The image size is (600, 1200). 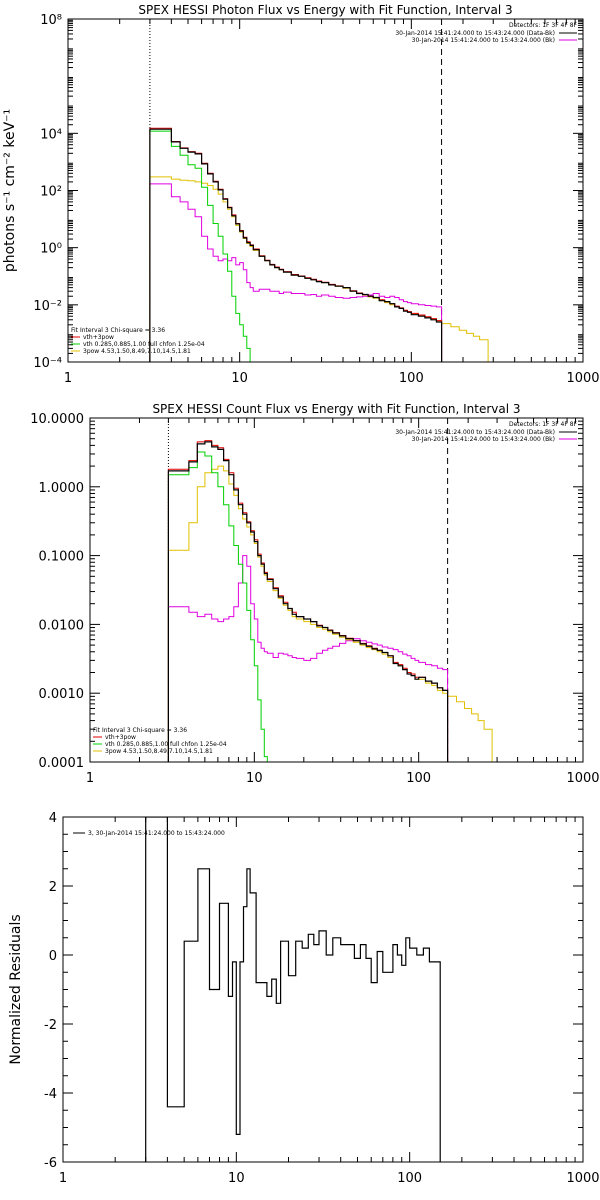 What do you see at coordinates (137, 351) in the screenshot?
I see `photon-fit-legend-label: 3pow 4.53,1.50,8.49,7.10,14.5,1.81` at bounding box center [137, 351].